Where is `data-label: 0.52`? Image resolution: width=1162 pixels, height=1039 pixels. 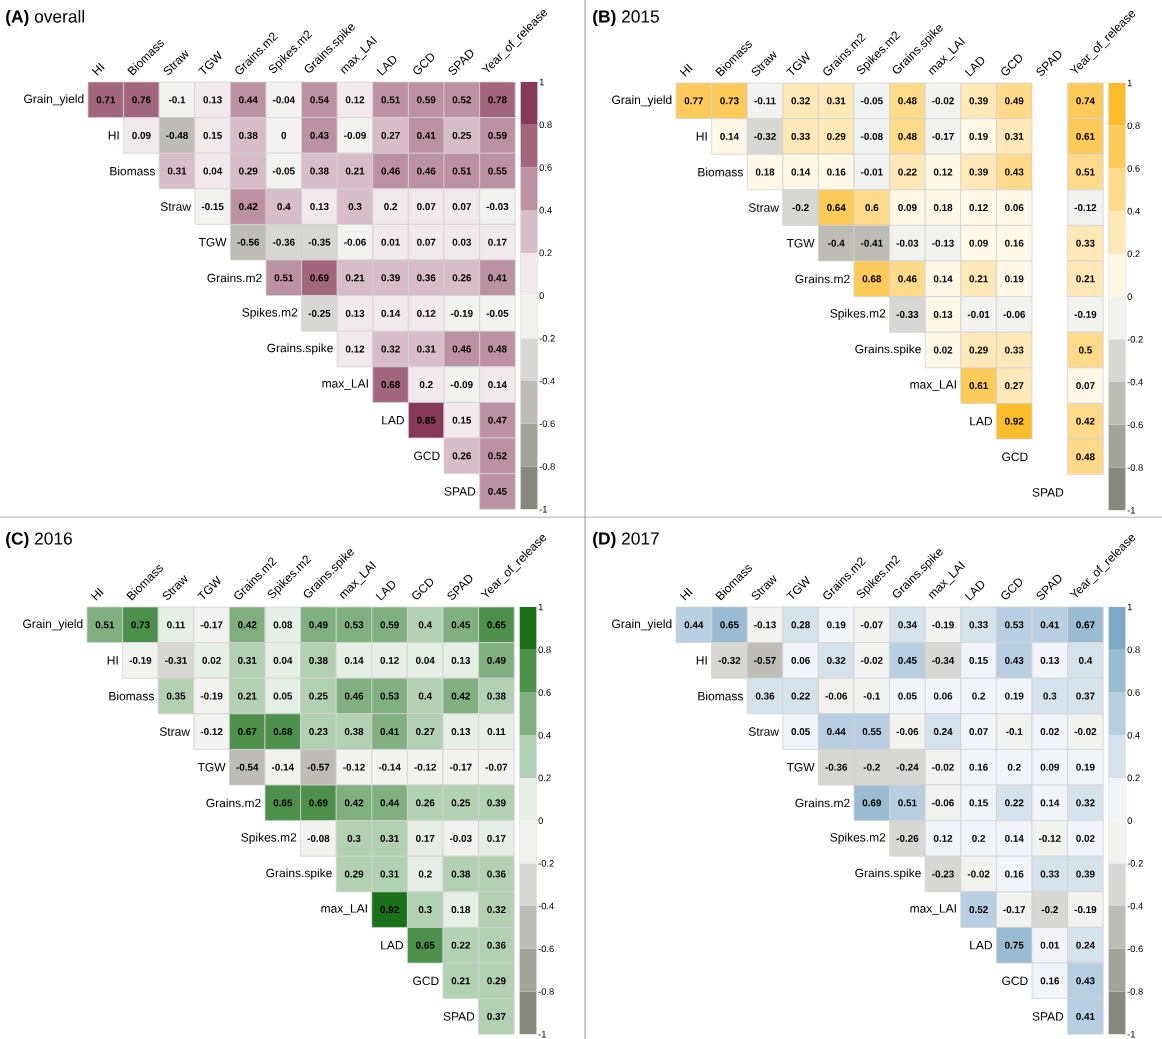 data-label: 0.52 is located at coordinates (978, 910).